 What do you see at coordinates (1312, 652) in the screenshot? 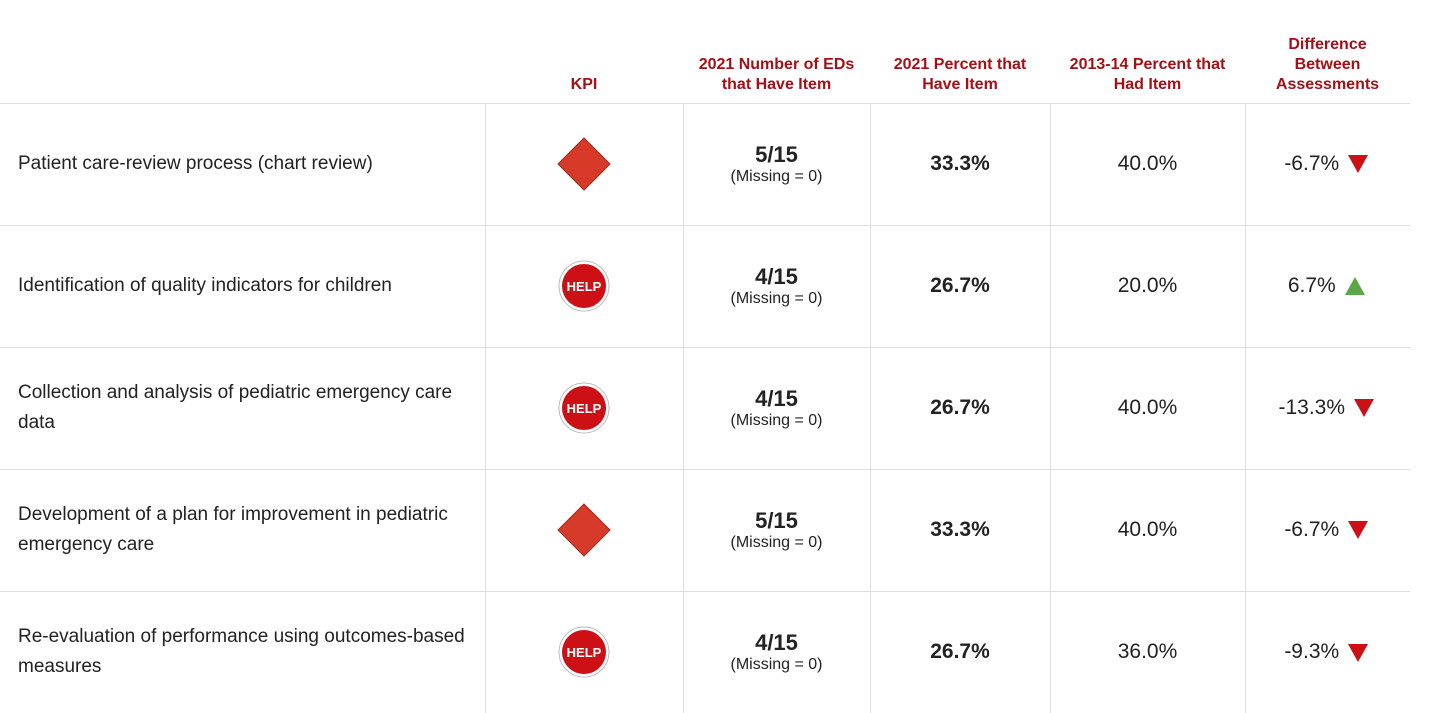
I see `diff-value: -9.3%` at bounding box center [1312, 652].